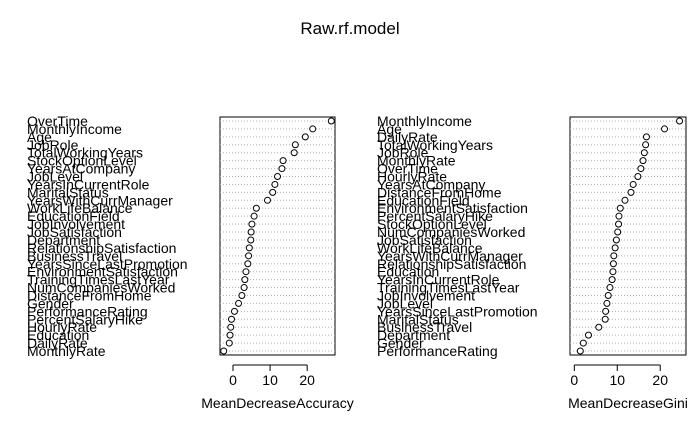  I want to click on variable-label: JobLevel, so click(55, 177).